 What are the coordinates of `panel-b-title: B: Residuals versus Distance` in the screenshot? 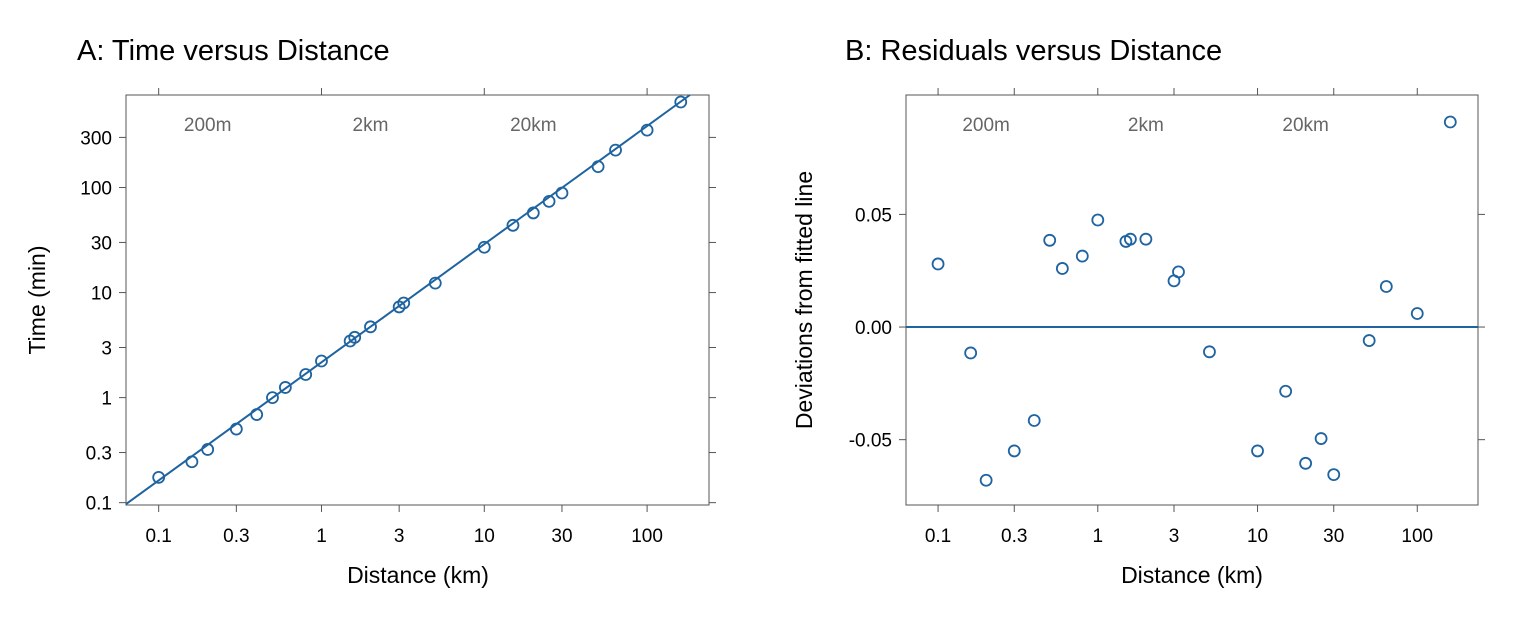 It's located at (1033, 51).